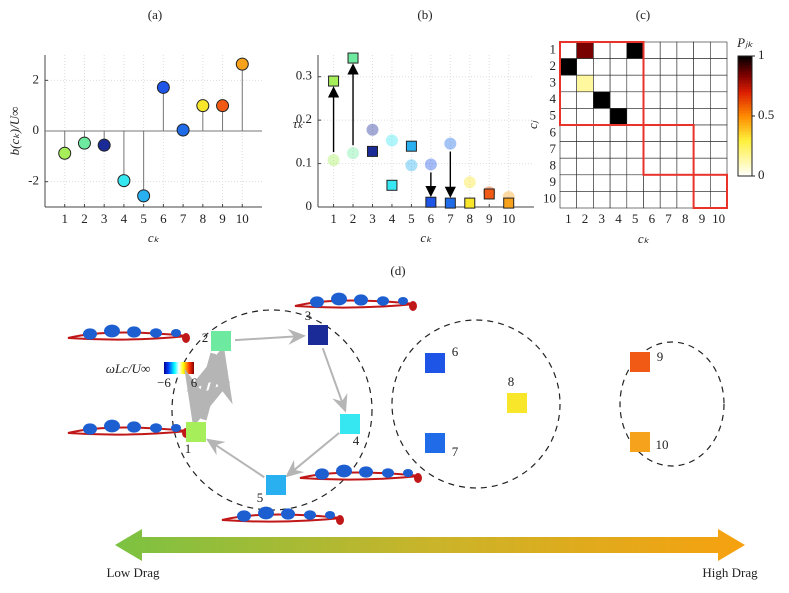 The width and height of the screenshot is (789, 593). I want to click on drag-arrow, so click(430, 545).